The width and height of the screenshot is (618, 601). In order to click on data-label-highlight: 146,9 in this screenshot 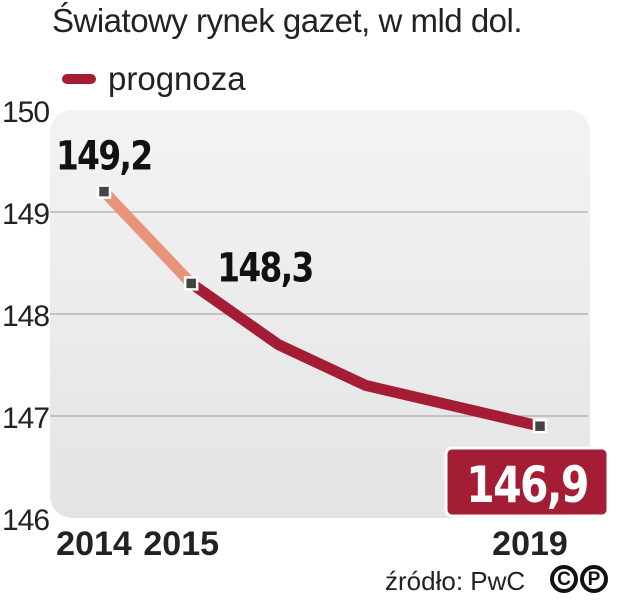, I will do `click(526, 485)`.